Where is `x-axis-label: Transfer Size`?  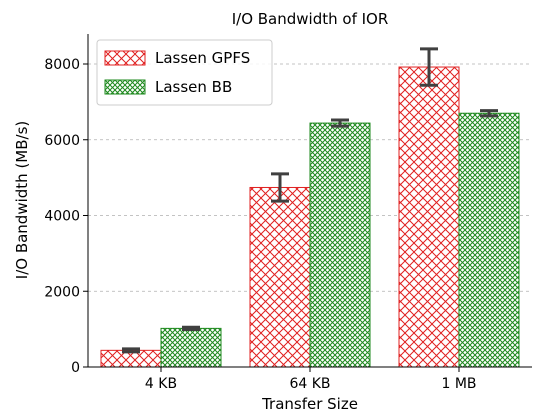 x-axis-label: Transfer Size is located at coordinates (309, 404).